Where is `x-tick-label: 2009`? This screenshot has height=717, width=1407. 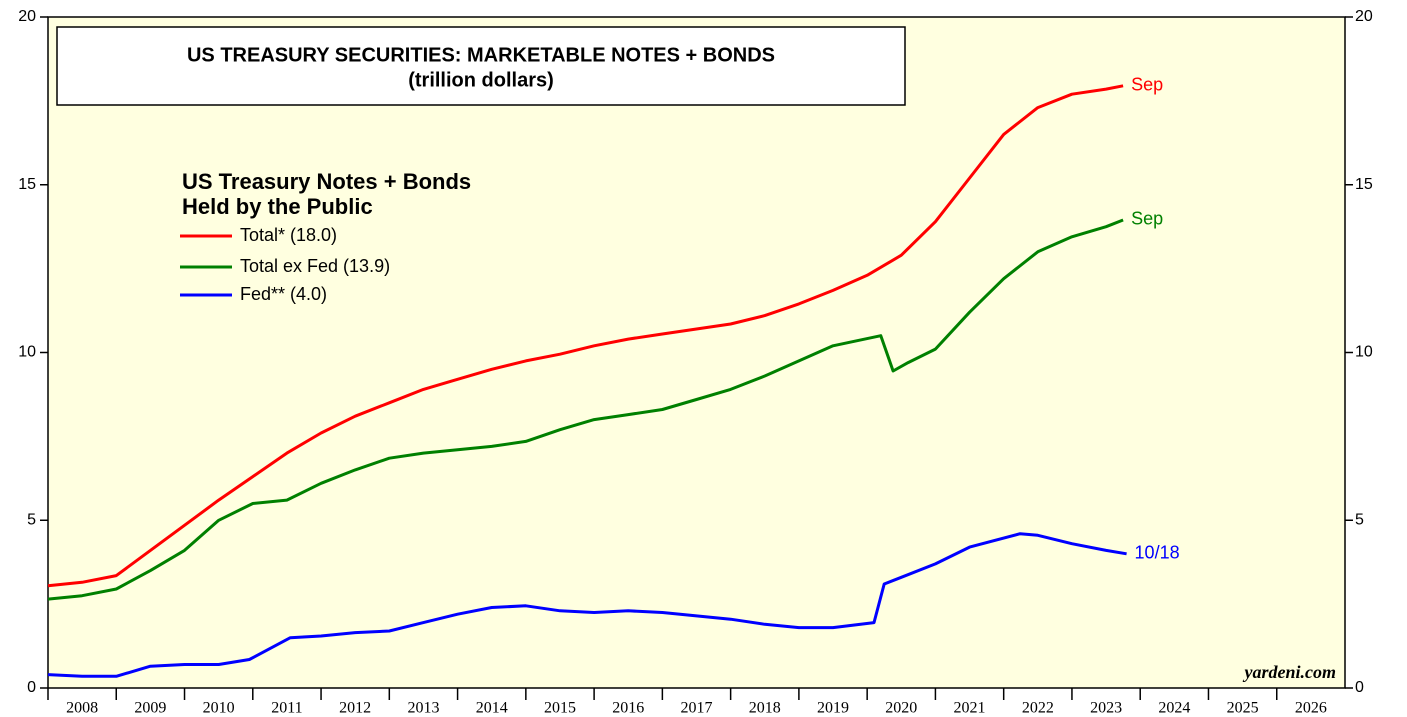
x-tick-label: 2009 is located at coordinates (150, 708).